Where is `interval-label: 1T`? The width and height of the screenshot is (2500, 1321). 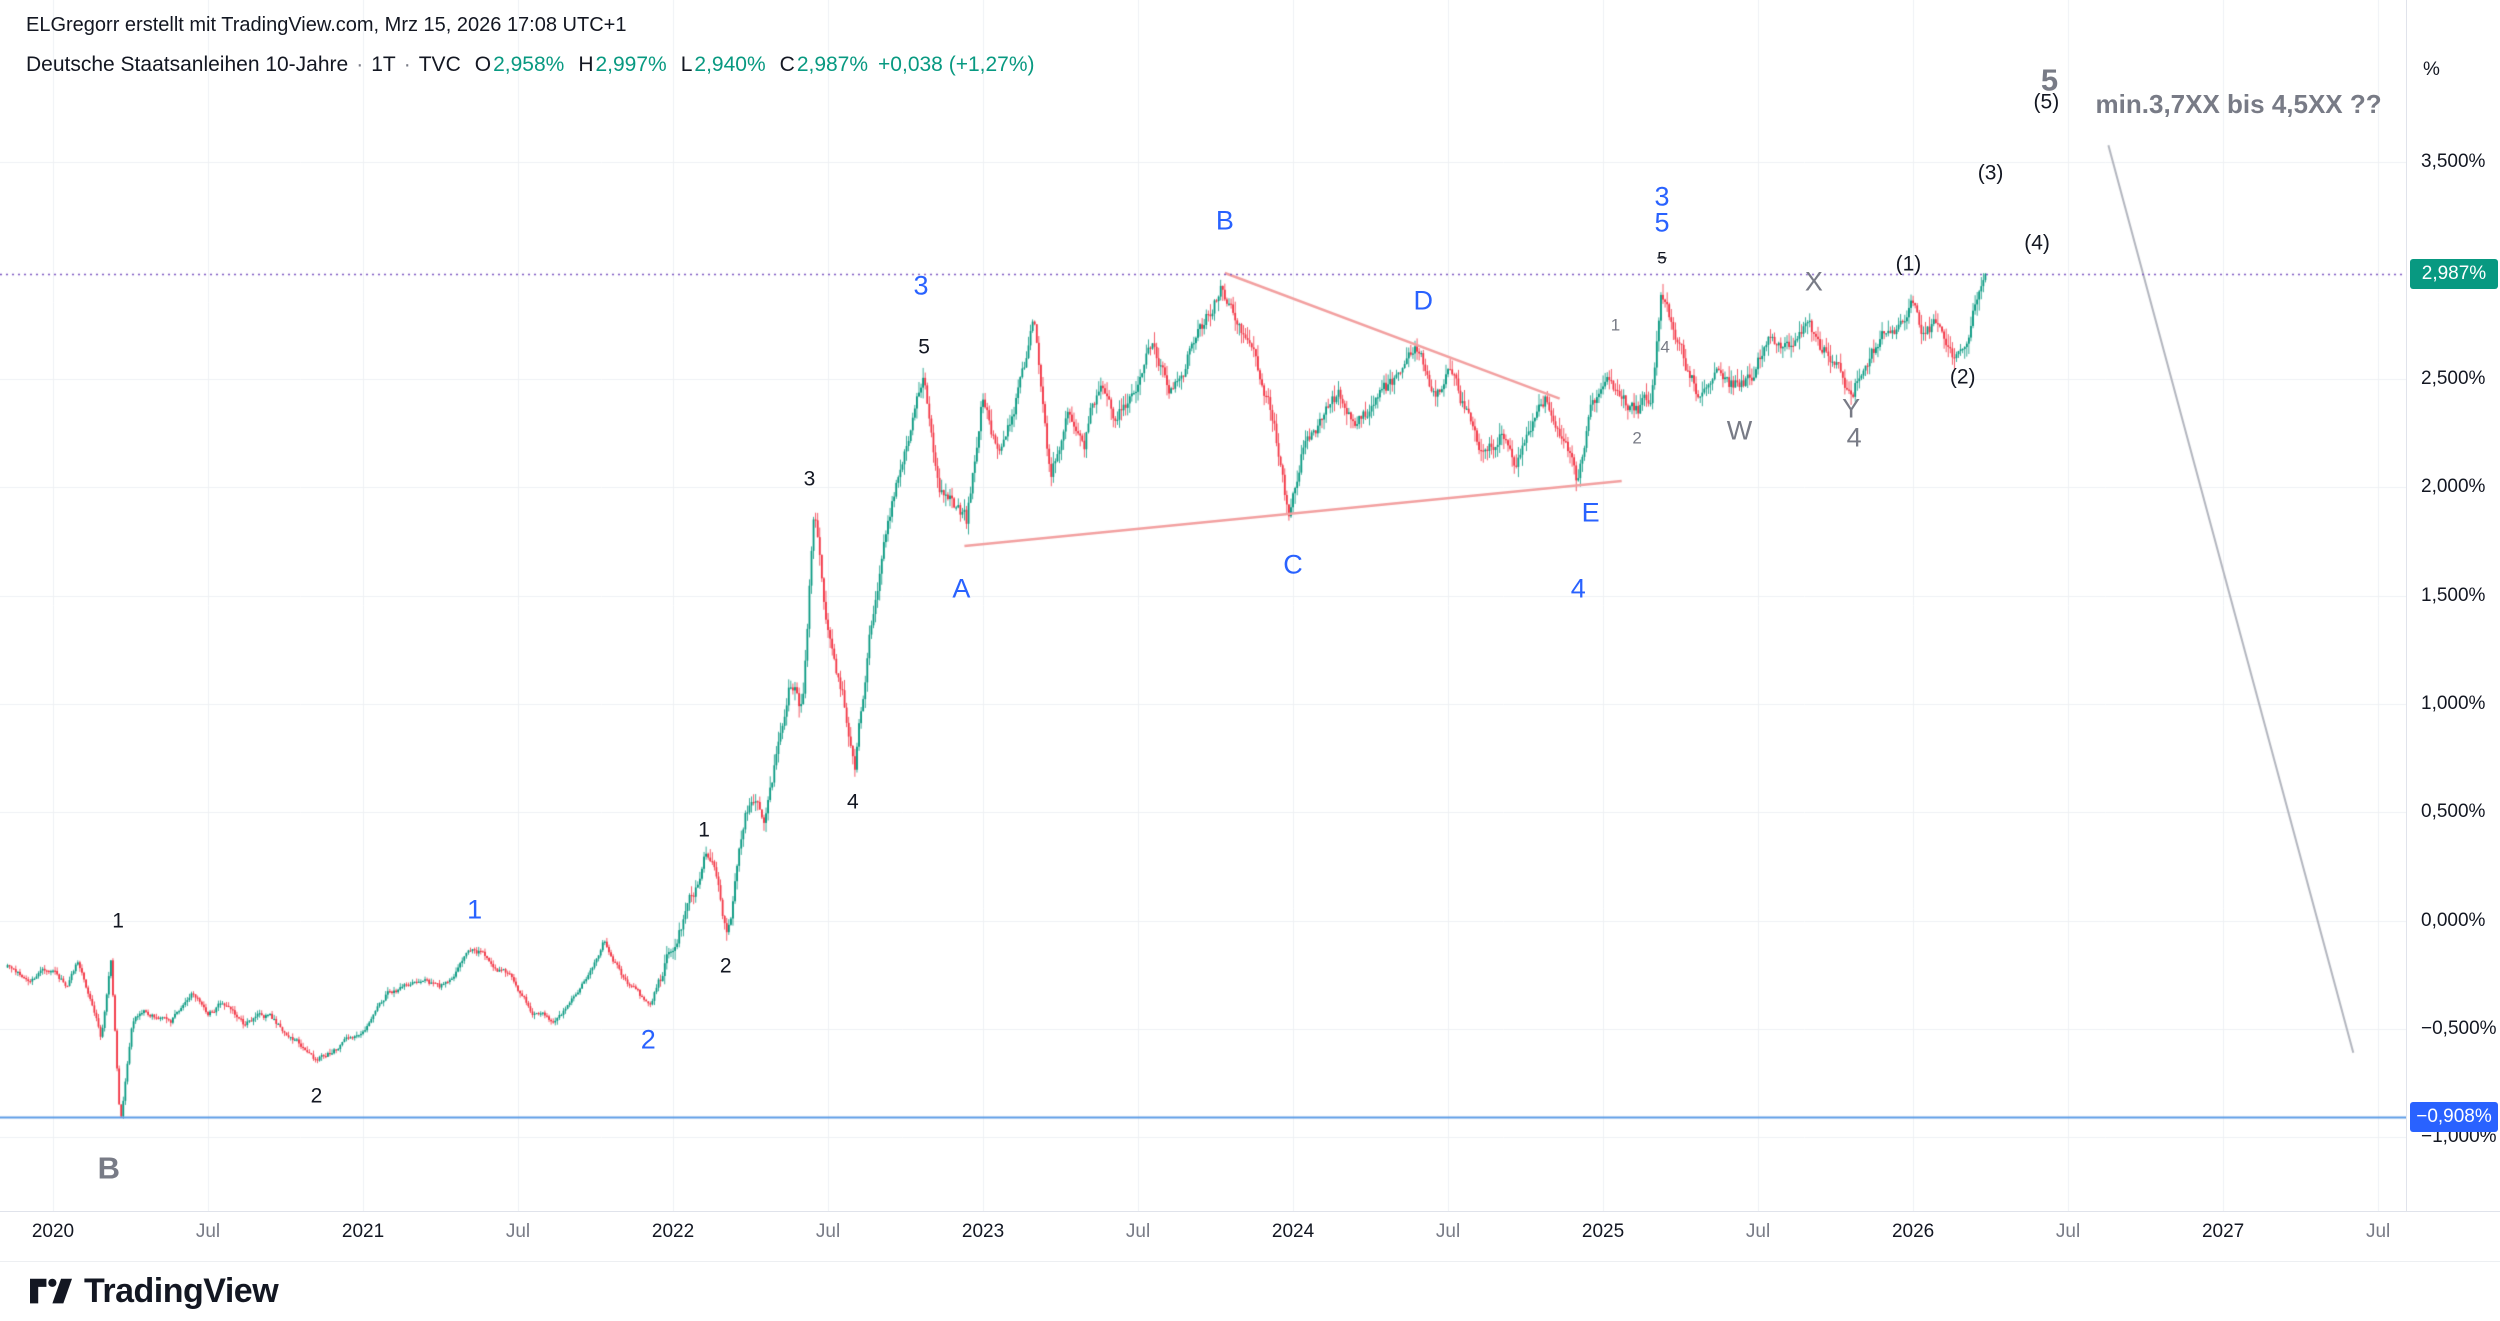
interval-label: 1T is located at coordinates (383, 64).